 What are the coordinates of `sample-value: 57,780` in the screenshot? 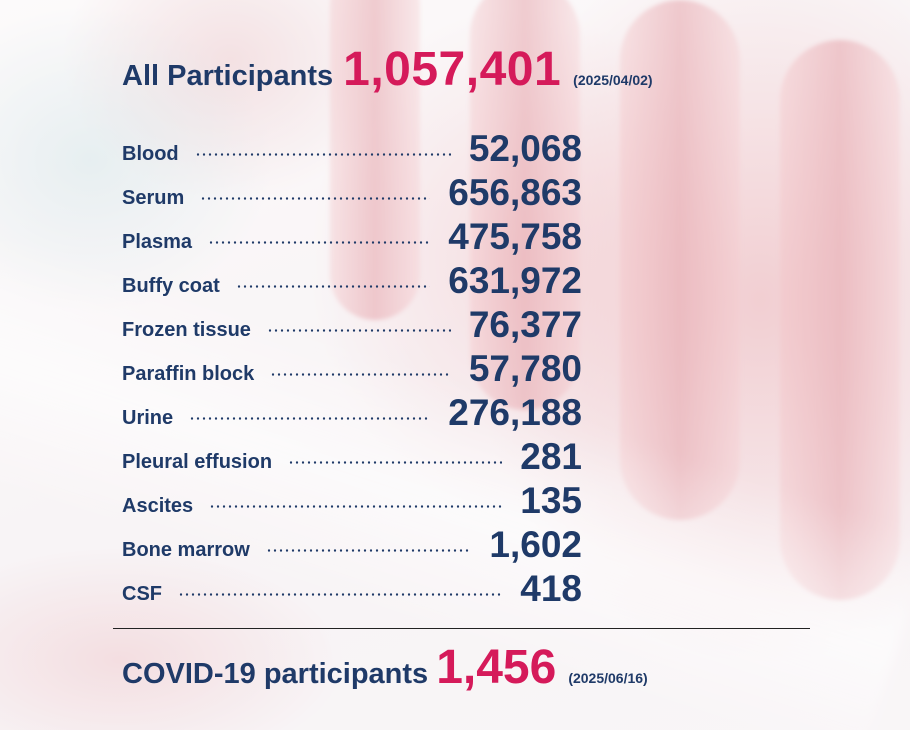 It's located at (525, 368).